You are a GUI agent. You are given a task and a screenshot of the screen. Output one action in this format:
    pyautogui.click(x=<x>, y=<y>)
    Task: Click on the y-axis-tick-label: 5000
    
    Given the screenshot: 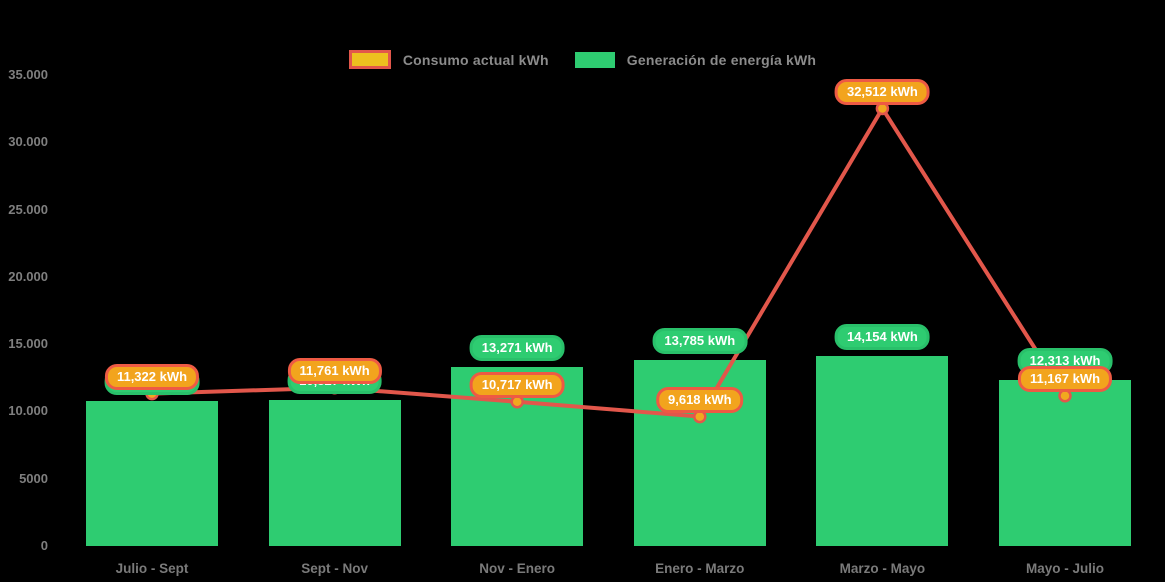 What is the action you would take?
    pyautogui.click(x=33, y=478)
    